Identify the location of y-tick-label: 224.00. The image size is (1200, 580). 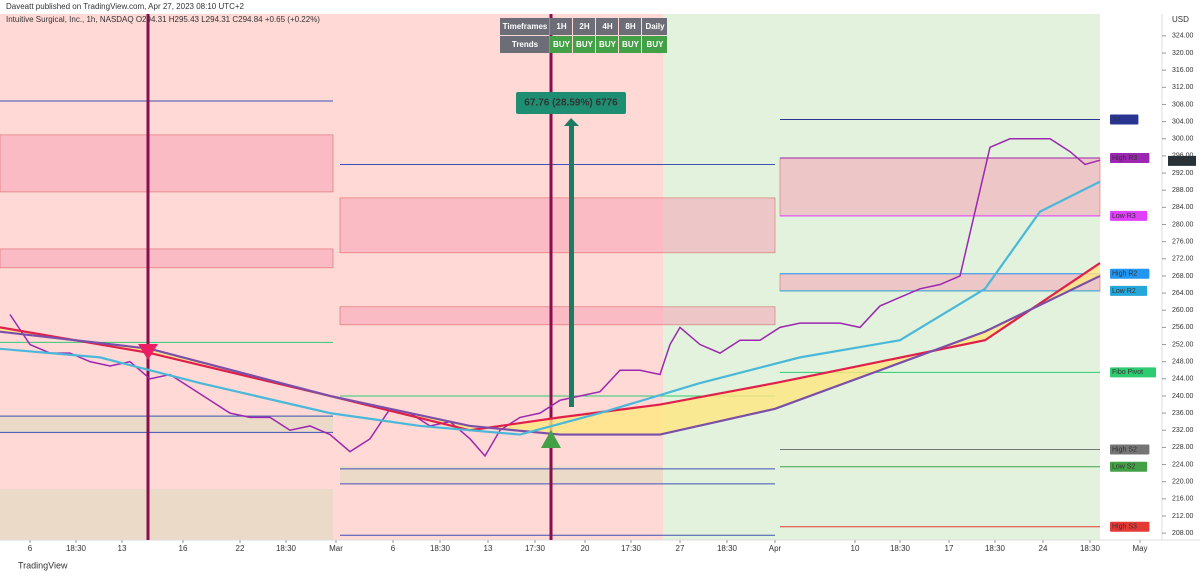
(1183, 464).